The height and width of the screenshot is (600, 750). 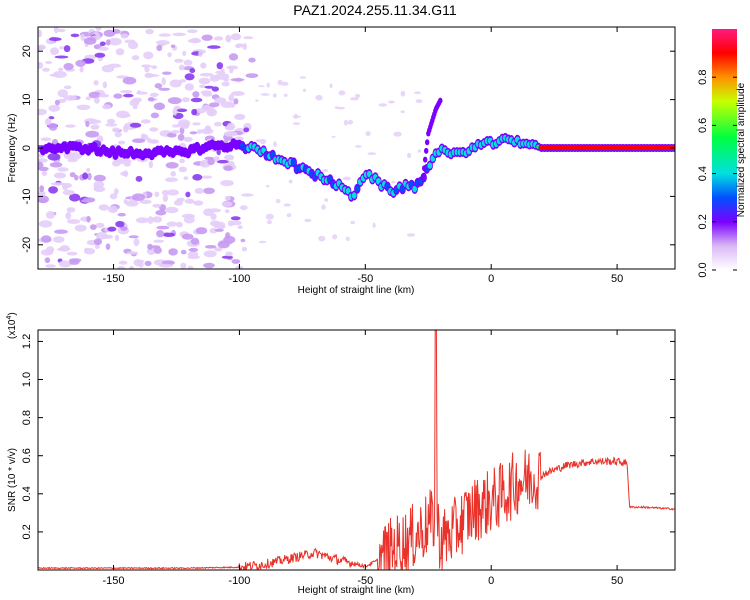 I want to click on ridge-core, so click(x=415, y=189).